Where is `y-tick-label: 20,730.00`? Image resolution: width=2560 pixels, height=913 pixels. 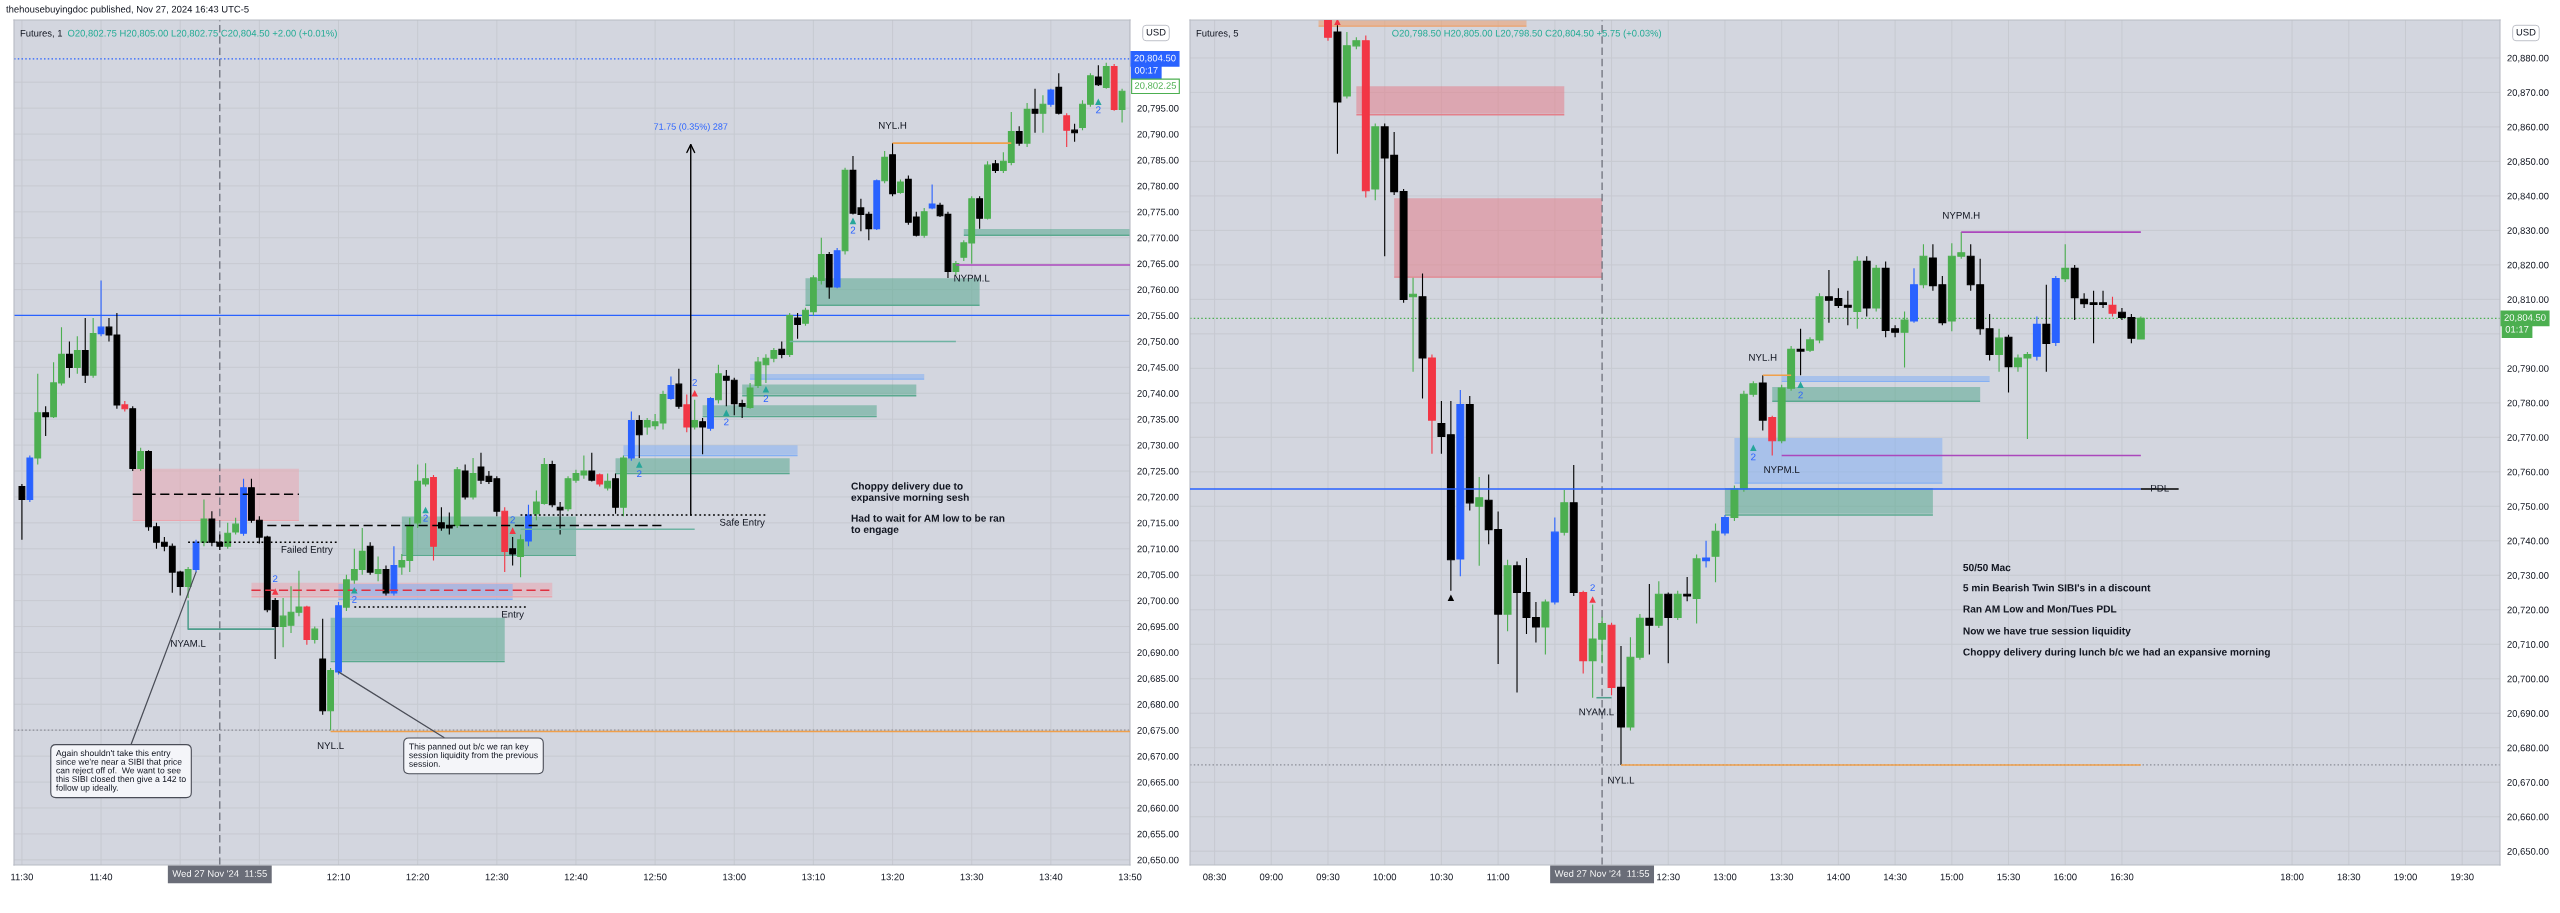 y-tick-label: 20,730.00 is located at coordinates (1158, 445).